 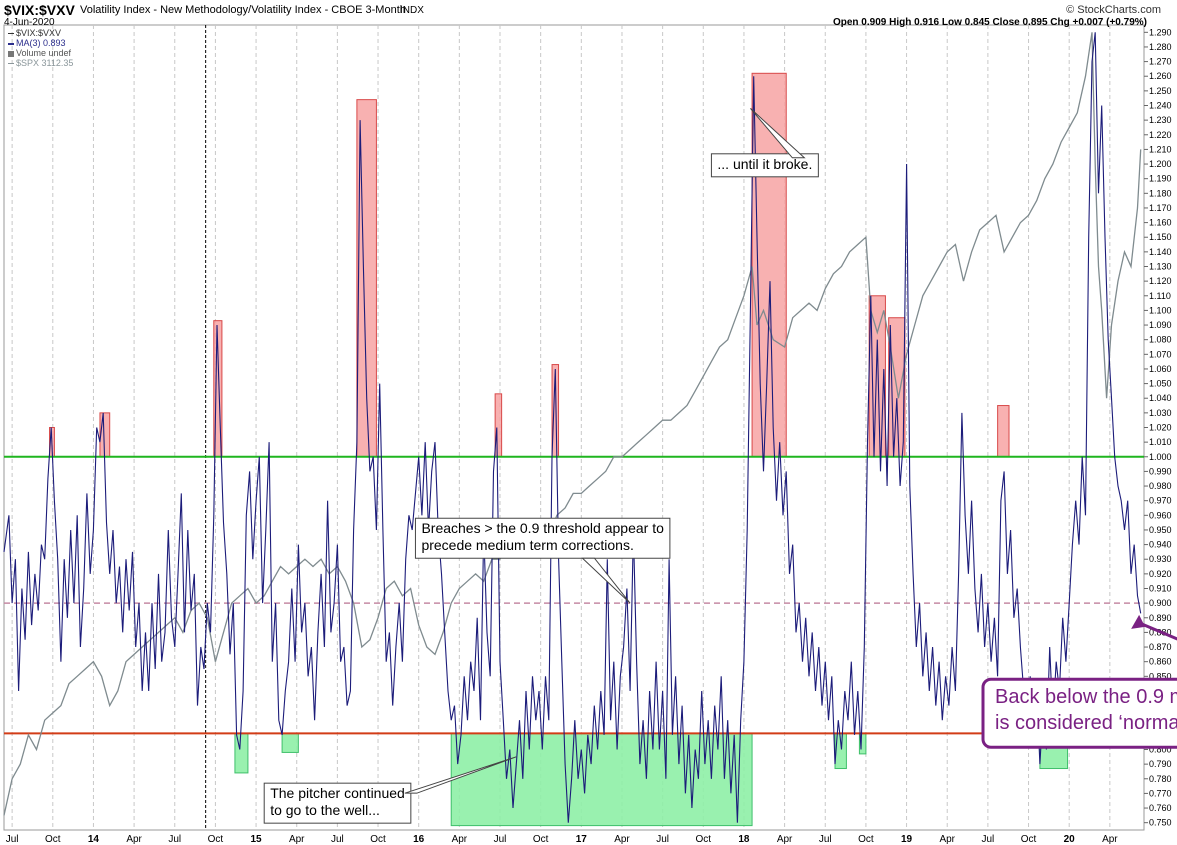 What do you see at coordinates (257, 839) in the screenshot?
I see `x-tick-label: 15` at bounding box center [257, 839].